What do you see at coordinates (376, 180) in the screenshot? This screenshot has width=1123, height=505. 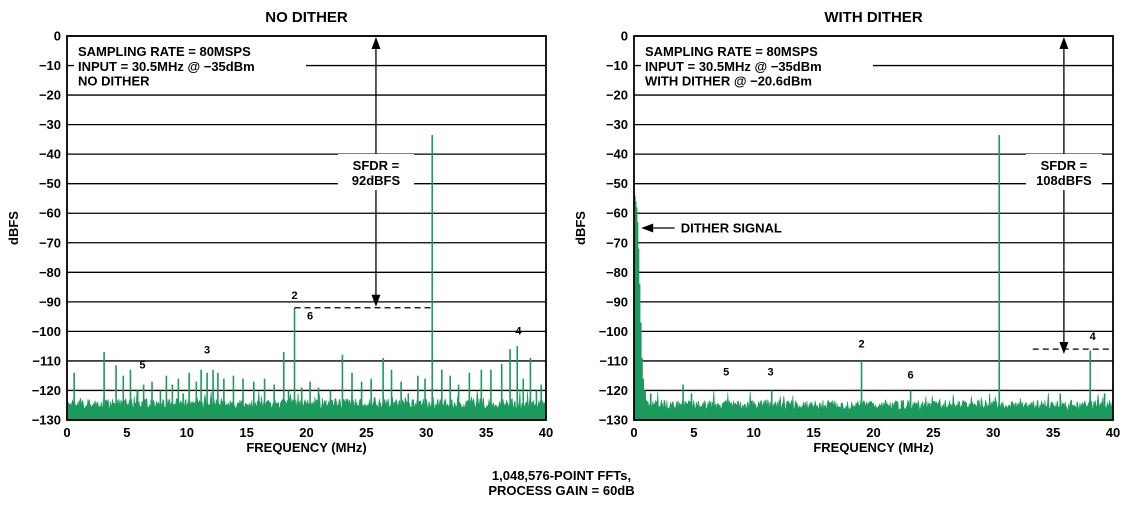 I see `sfdr-label: 92dBFS` at bounding box center [376, 180].